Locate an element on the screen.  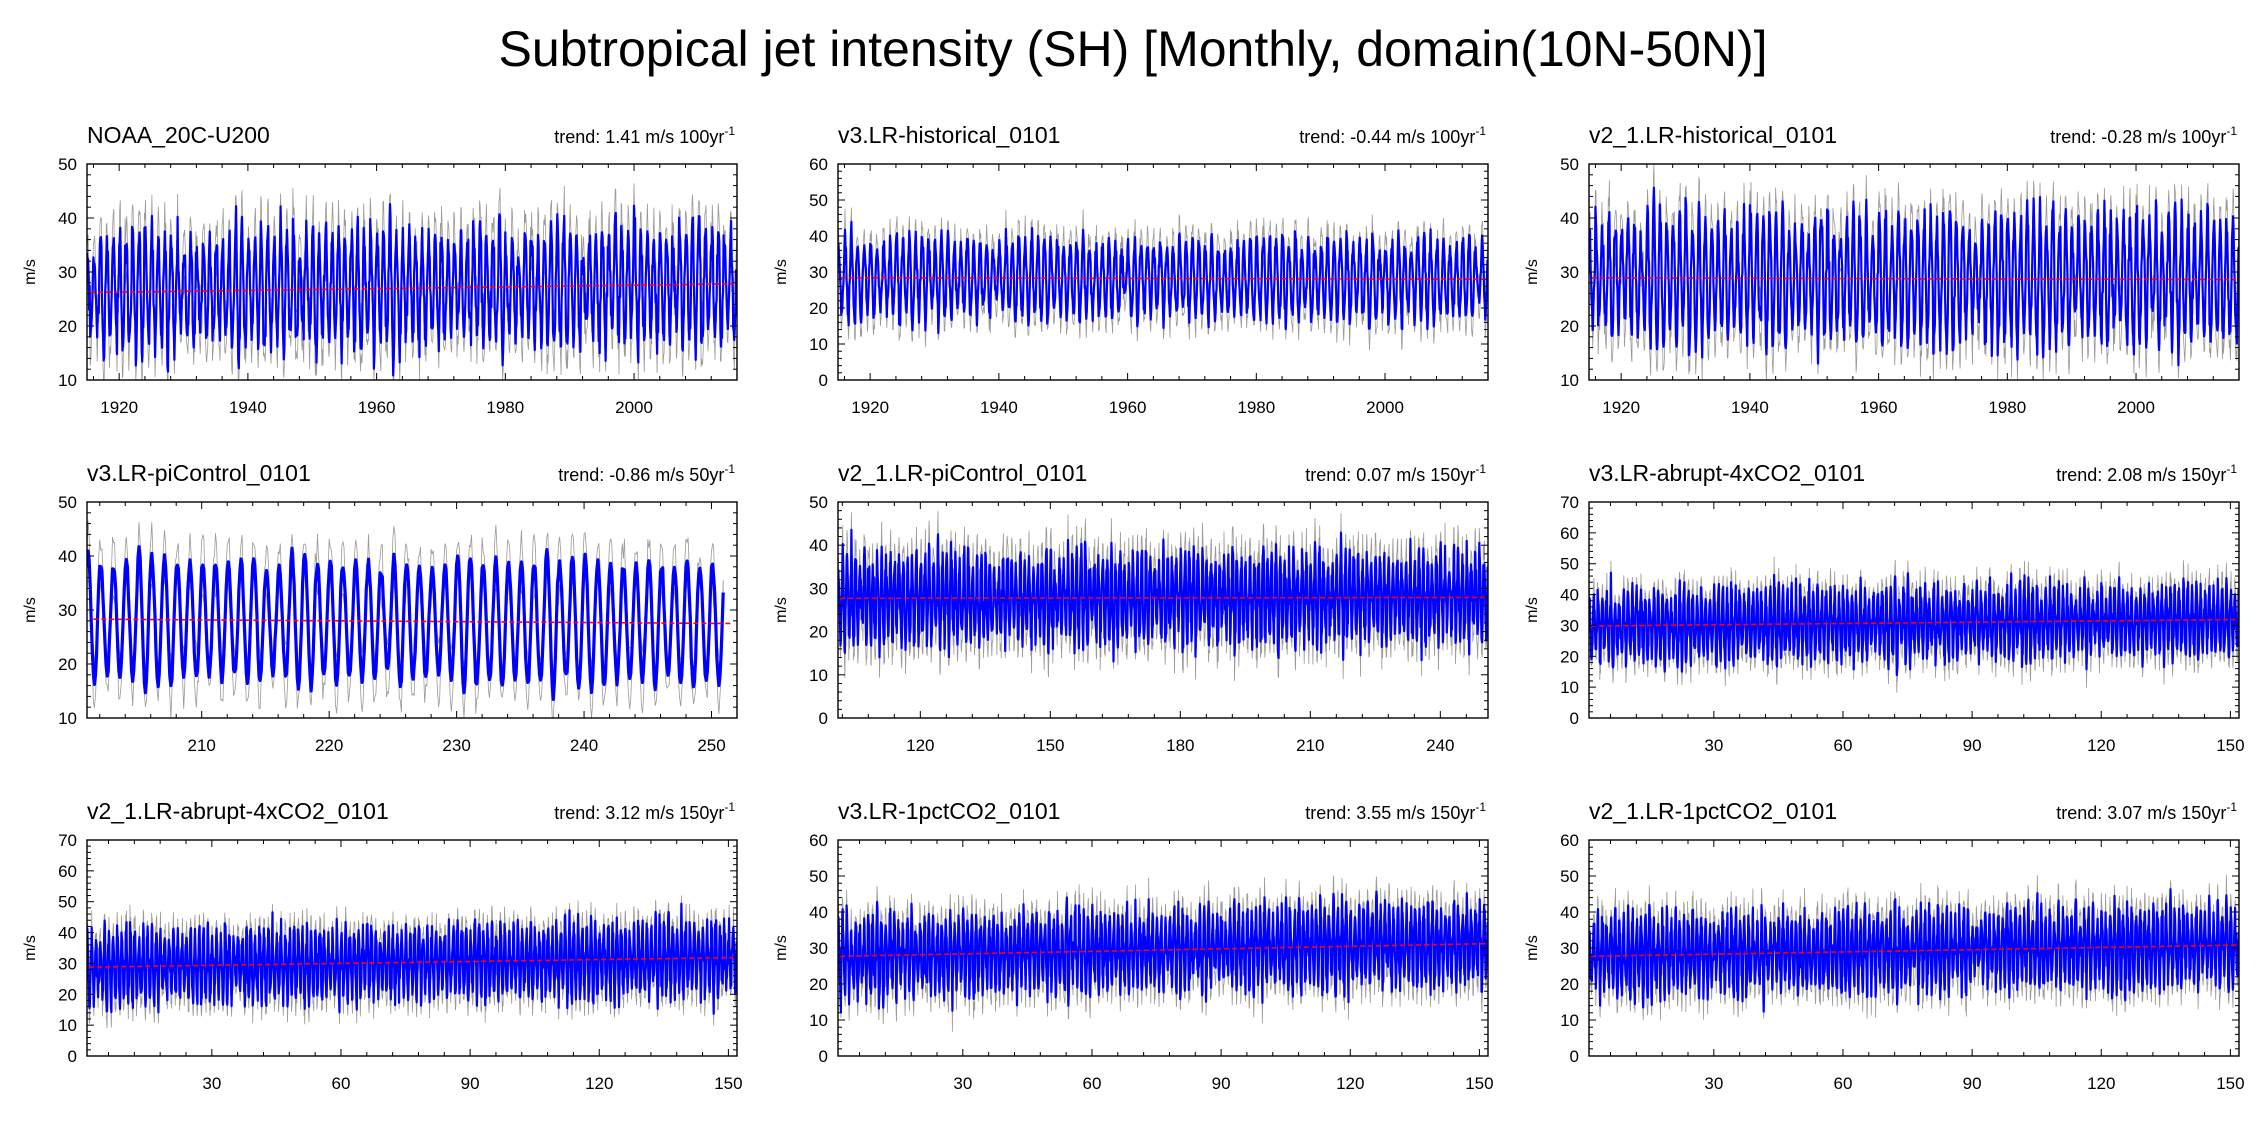
trend-label-text: trend: 3.55 m/s 150yr is located at coordinates (1390, 813).